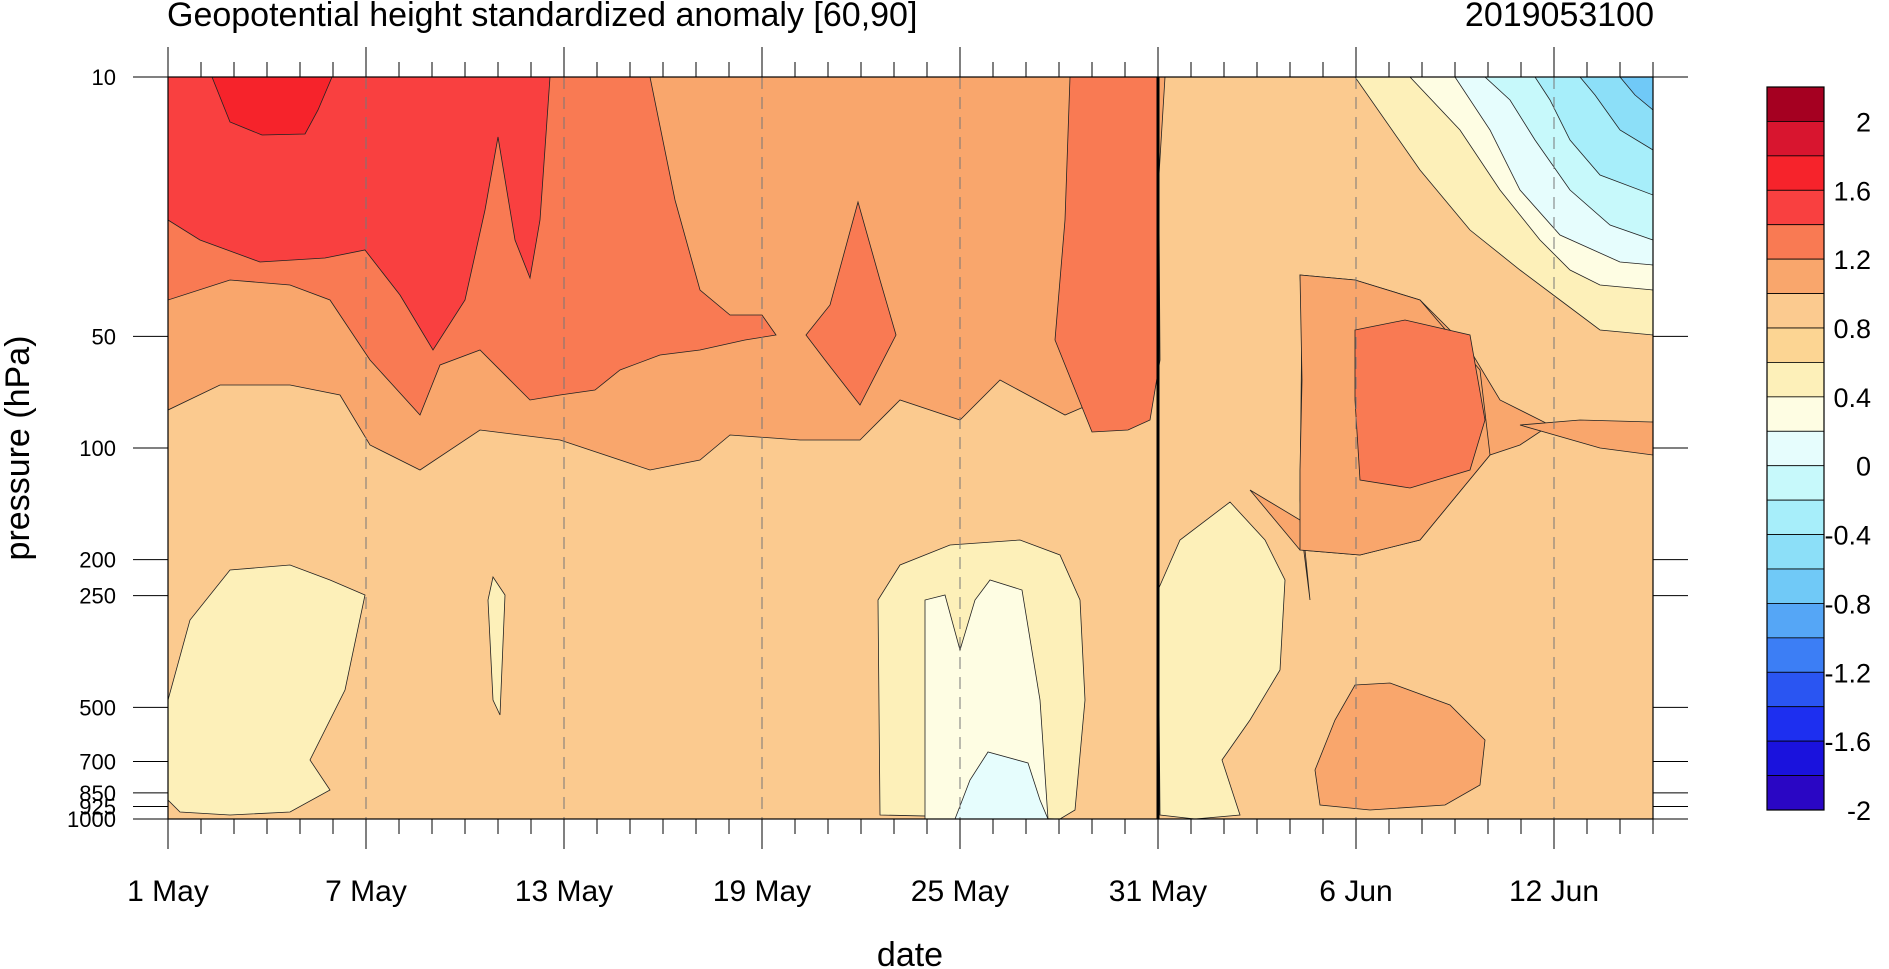  I want to click on colorbar-frame, so click(1795, 448).